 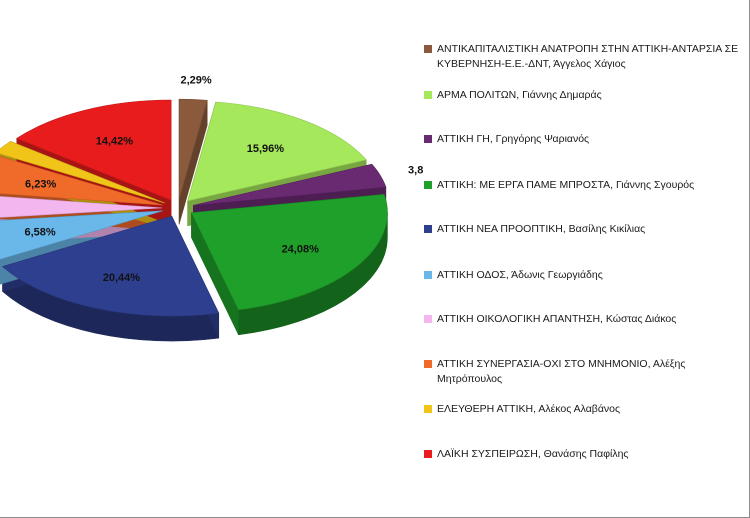 What do you see at coordinates (519, 95) in the screenshot?
I see `legend-label: ΑΡΜΑ ΠΟΛΙΤΩΝ, Γιάννης Δημαράς` at bounding box center [519, 95].